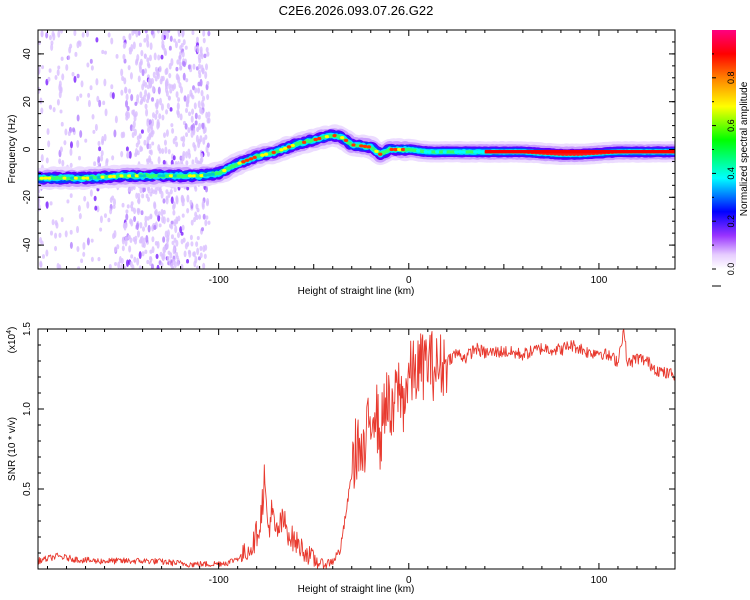 Image resolution: width=750 pixels, height=600 pixels. Describe the element at coordinates (27, 149) in the screenshot. I see `y-tick-label: 0` at that location.